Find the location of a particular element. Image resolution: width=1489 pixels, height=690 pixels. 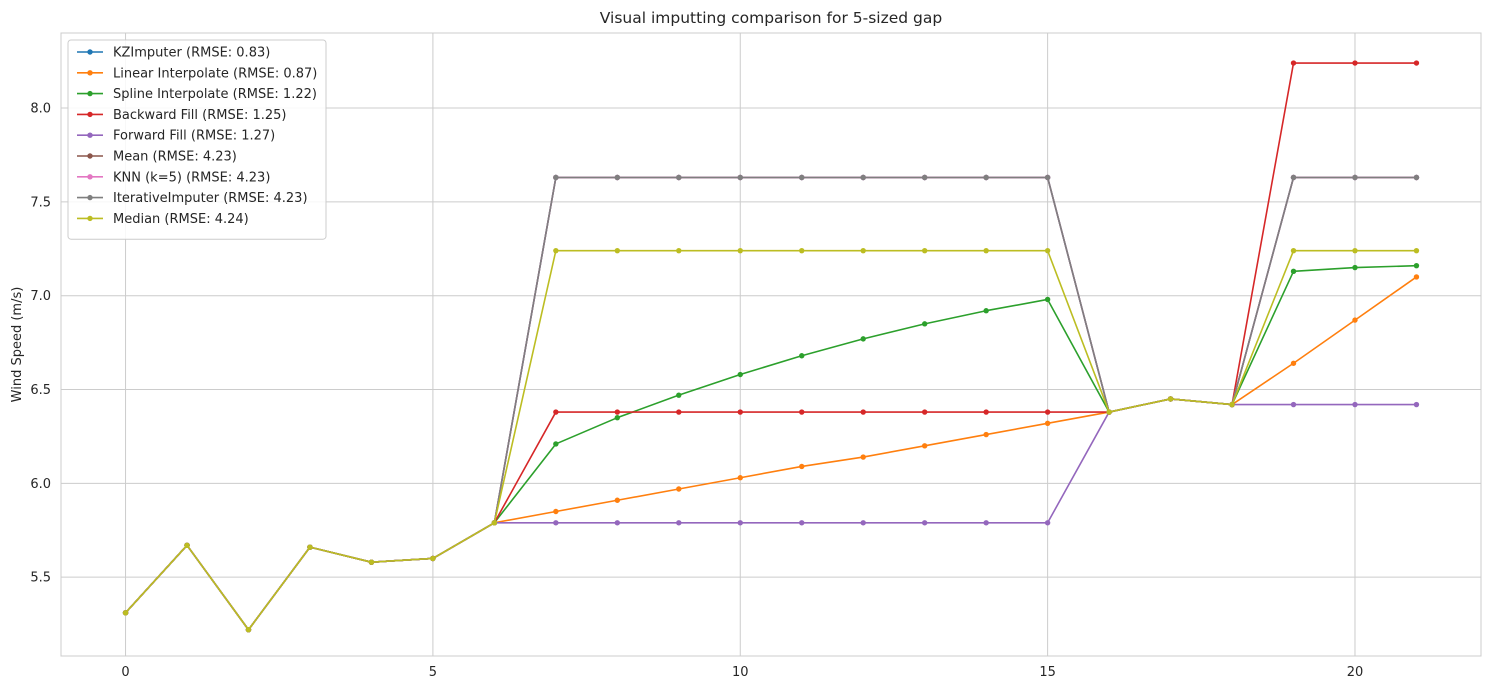

x-tick-label: 0 is located at coordinates (125, 672).